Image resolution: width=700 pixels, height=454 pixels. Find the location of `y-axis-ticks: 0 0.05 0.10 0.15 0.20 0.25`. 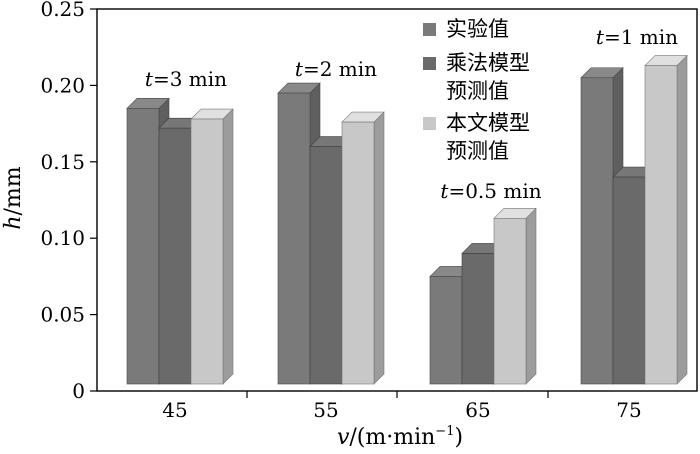

y-axis-ticks: 0 0.05 0.10 0.15 0.20 0.25 is located at coordinates (68, 201).